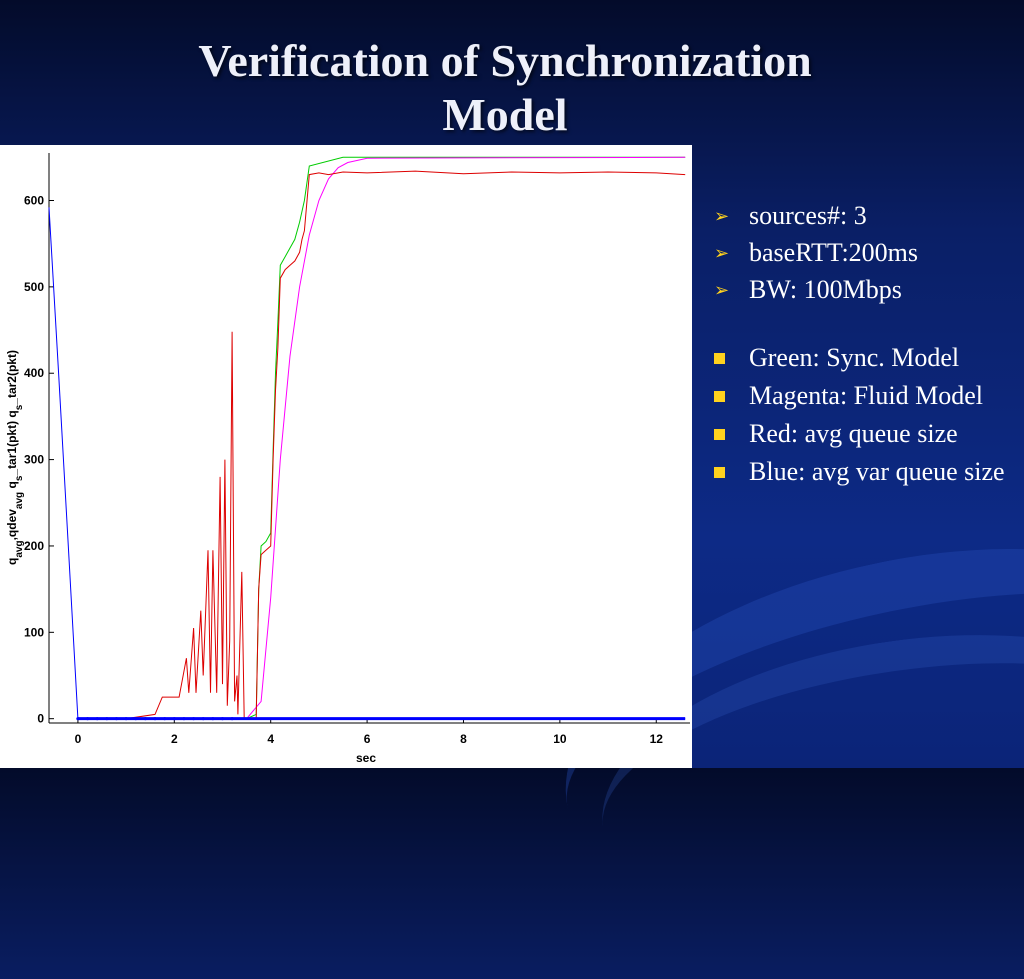 This screenshot has width=1024, height=979. I want to click on y-tick-label: 500, so click(34, 287).